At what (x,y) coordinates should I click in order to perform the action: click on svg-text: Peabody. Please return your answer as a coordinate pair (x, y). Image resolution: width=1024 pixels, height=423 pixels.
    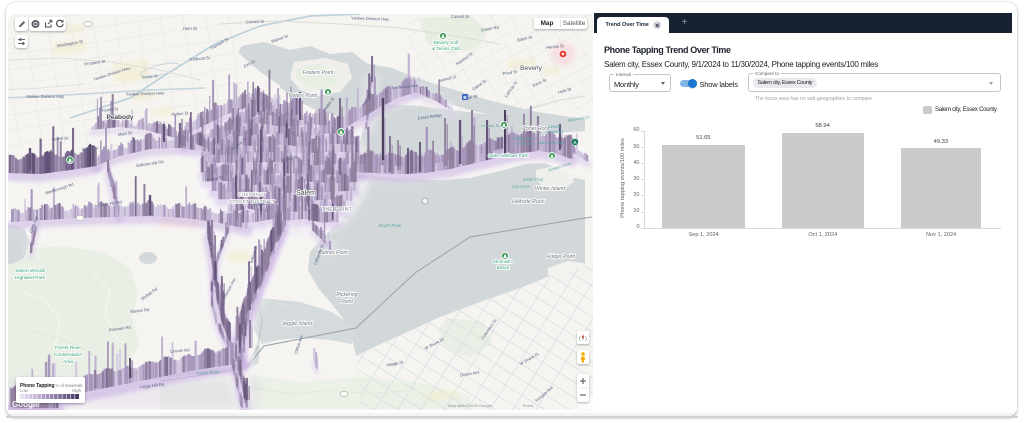
    Looking at the image, I should click on (119, 117).